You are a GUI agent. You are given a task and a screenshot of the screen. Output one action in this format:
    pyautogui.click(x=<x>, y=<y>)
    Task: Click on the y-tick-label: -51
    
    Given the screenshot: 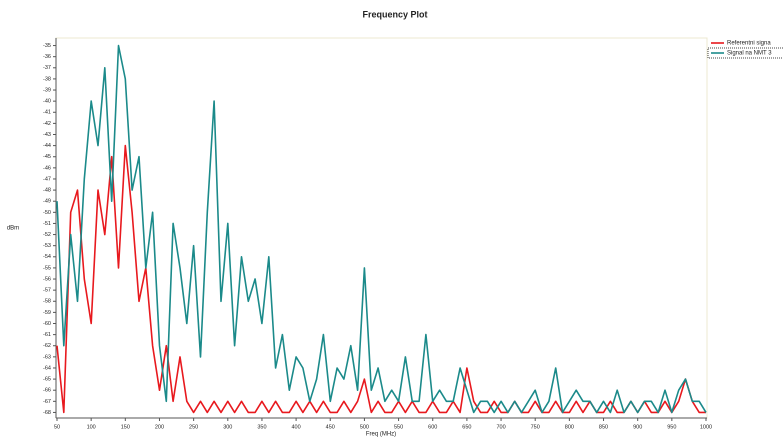 What is the action you would take?
    pyautogui.click(x=47, y=224)
    